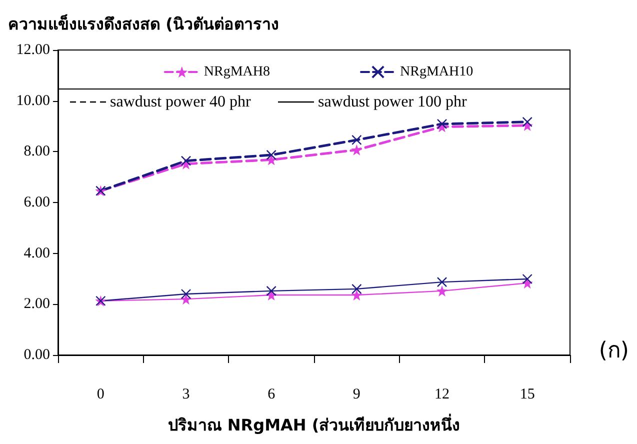  I want to click on y-tick-label: 10.00, so click(33, 100).